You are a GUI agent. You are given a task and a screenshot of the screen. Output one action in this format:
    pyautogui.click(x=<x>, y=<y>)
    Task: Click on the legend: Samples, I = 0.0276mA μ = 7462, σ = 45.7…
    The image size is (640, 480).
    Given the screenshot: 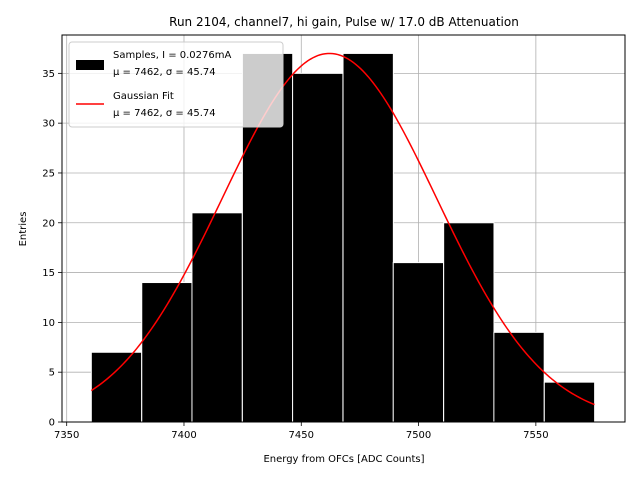 What is the action you would take?
    pyautogui.click(x=176, y=84)
    